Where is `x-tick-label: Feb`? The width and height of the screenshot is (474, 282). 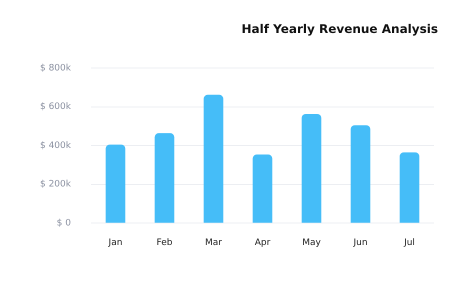
x-tick-label: Feb is located at coordinates (164, 243).